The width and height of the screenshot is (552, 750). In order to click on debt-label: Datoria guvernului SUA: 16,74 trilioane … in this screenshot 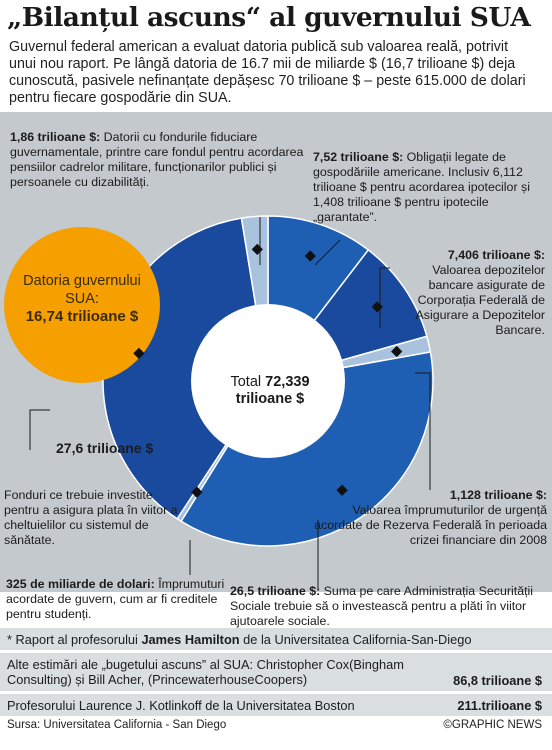, I will do `click(82, 299)`.